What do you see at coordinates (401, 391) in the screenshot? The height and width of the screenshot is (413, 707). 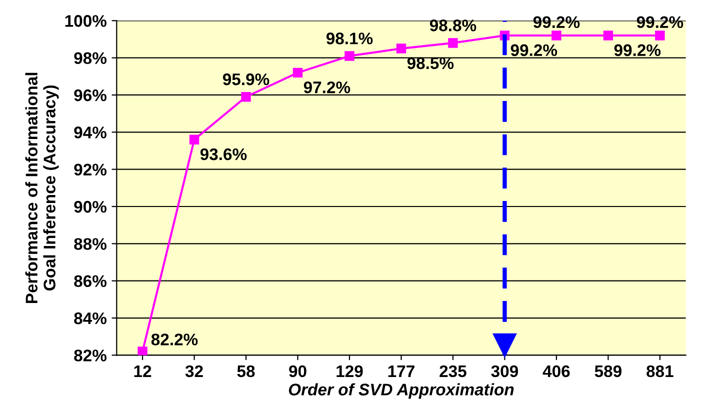 I see `x-axis-title: Order of SVD Approximation` at bounding box center [401, 391].